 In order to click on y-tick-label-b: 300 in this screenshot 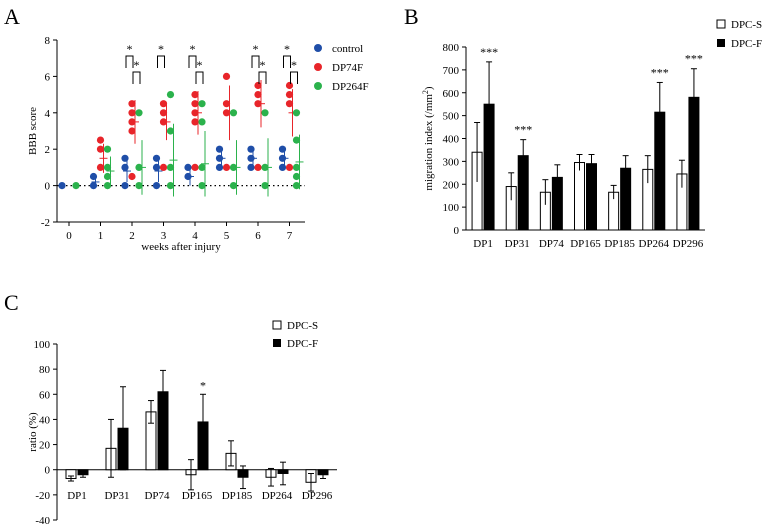, I will do `click(451, 162)`.